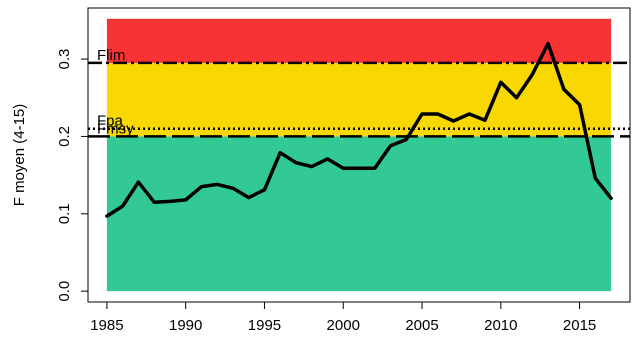  What do you see at coordinates (343, 325) in the screenshot?
I see `x-tick-label: 2000` at bounding box center [343, 325].